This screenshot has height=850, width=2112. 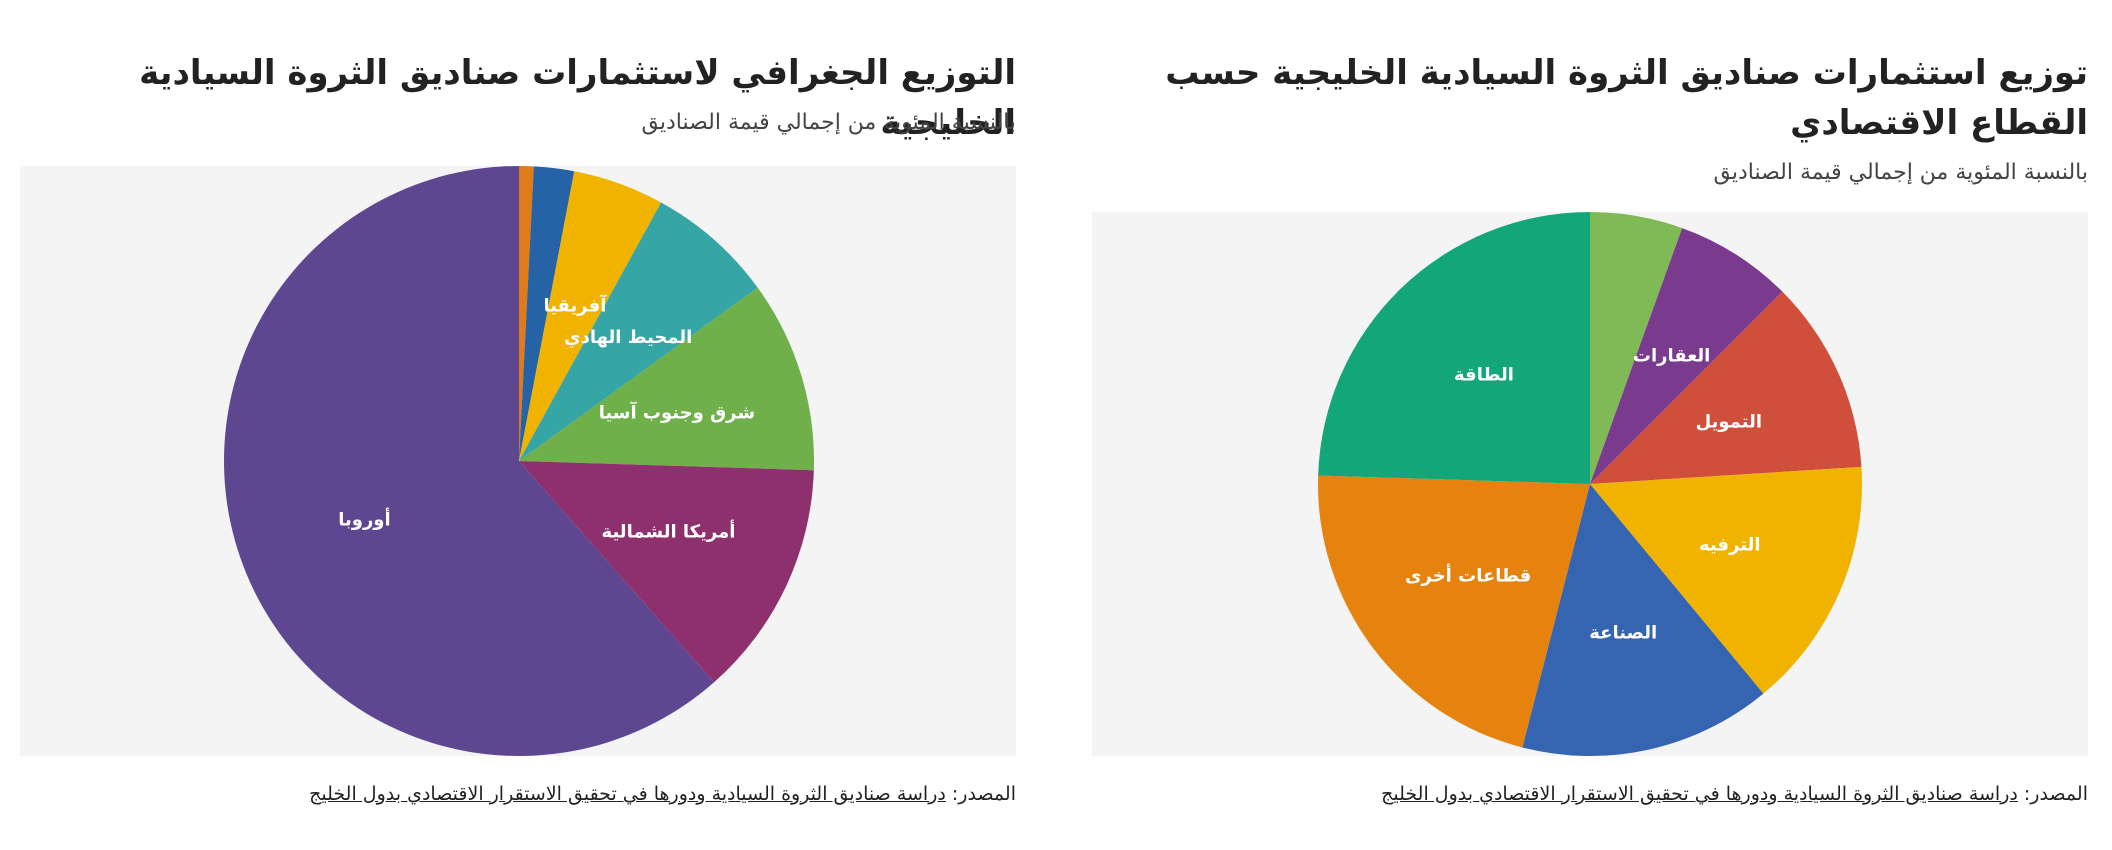 What do you see at coordinates (628, 337) in the screenshot?
I see `slice-label: المحيط الهادي` at bounding box center [628, 337].